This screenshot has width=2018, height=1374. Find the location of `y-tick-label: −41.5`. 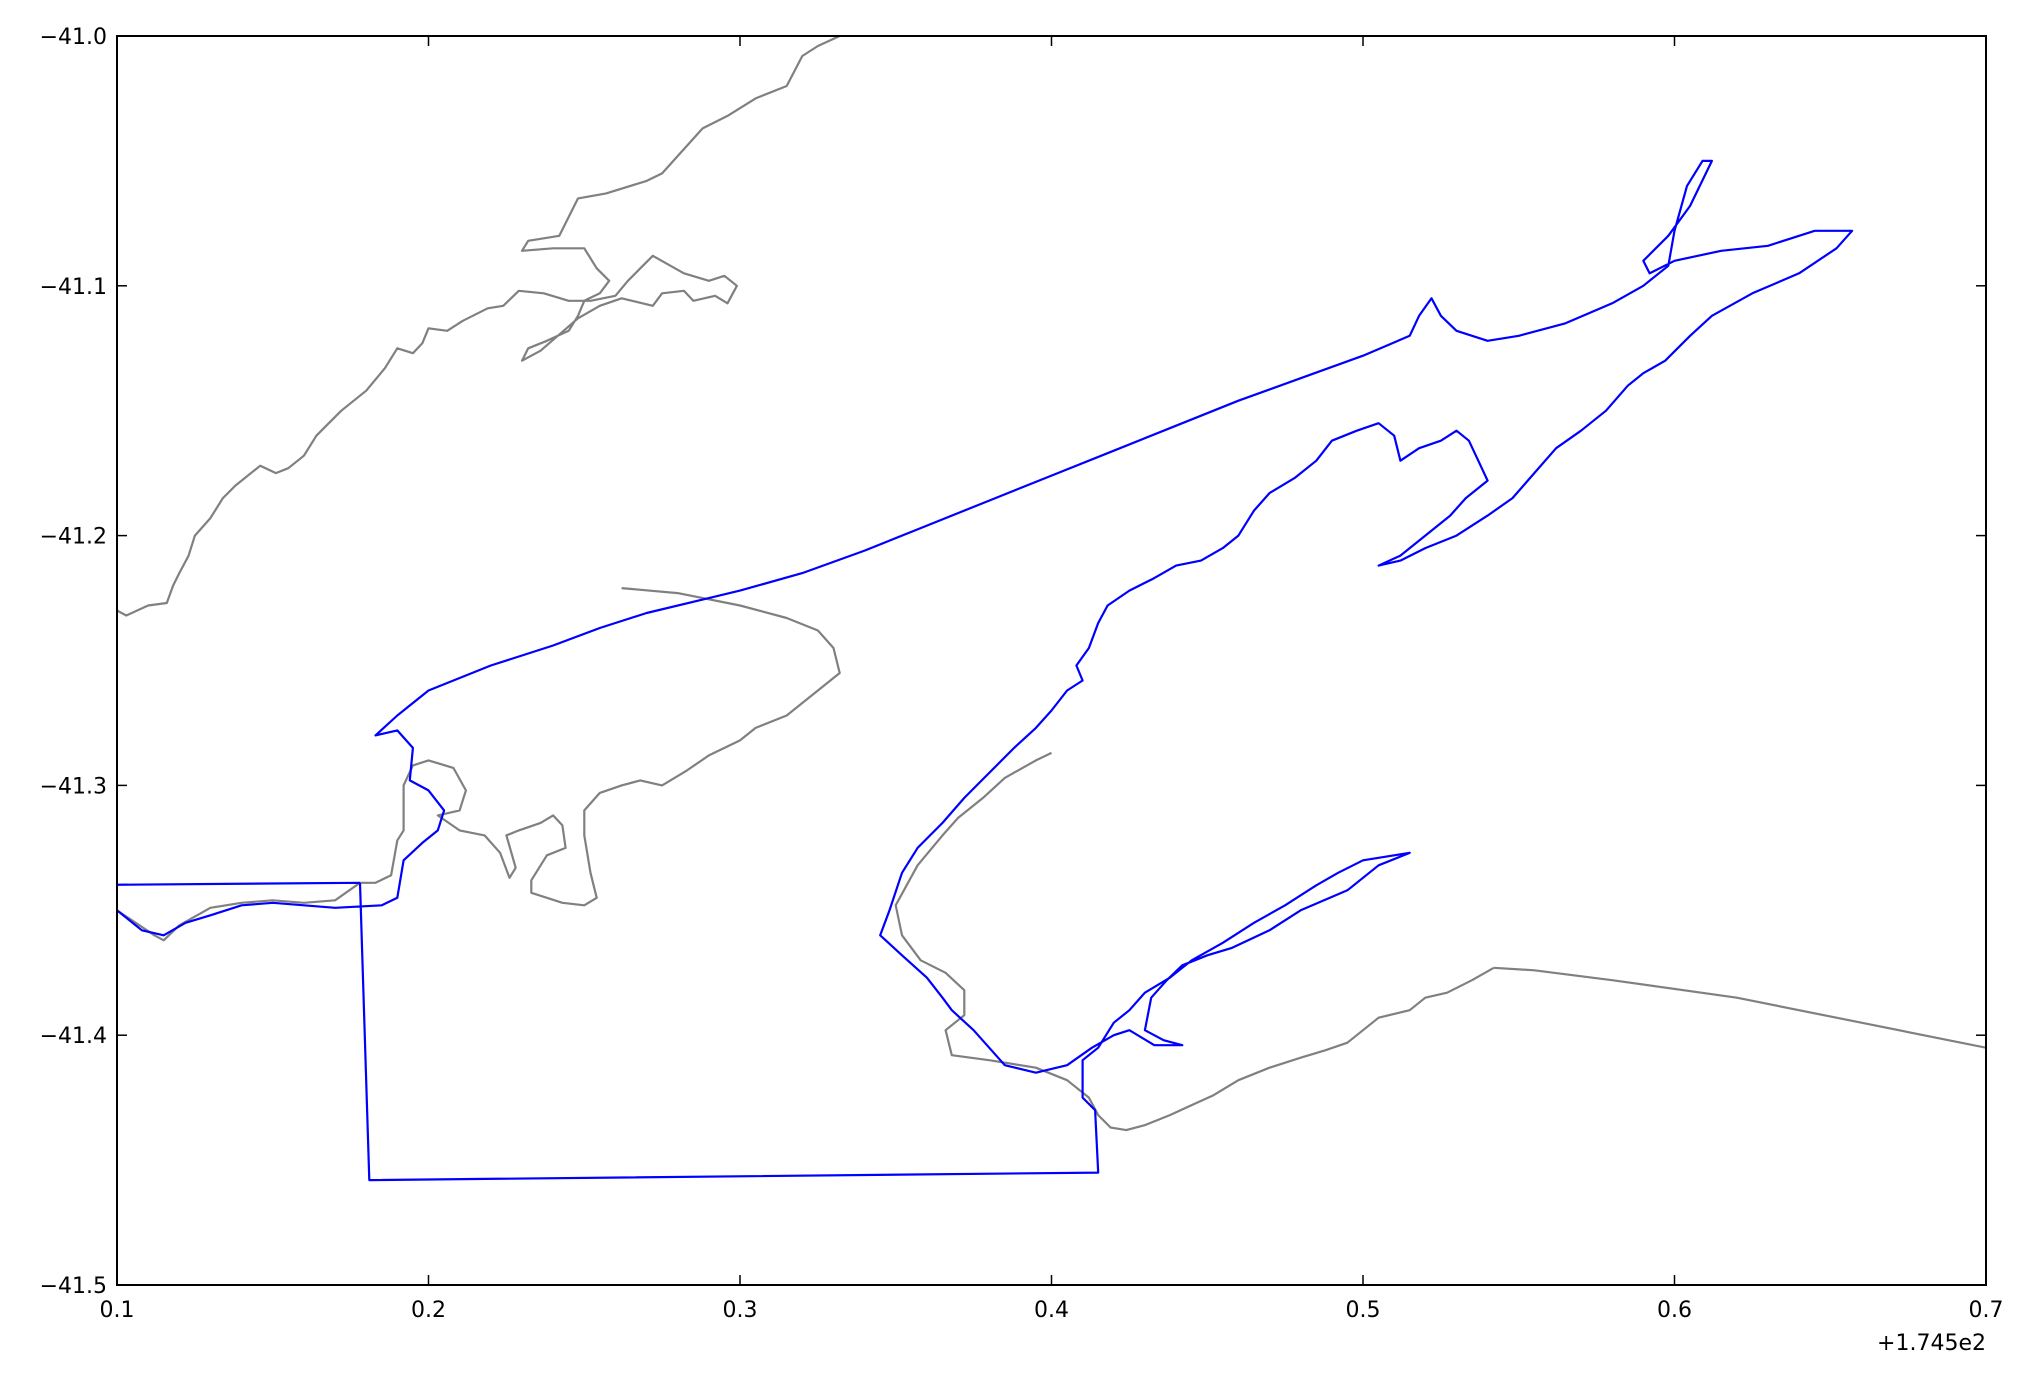

y-tick-label: −41.5 is located at coordinates (73, 1286).